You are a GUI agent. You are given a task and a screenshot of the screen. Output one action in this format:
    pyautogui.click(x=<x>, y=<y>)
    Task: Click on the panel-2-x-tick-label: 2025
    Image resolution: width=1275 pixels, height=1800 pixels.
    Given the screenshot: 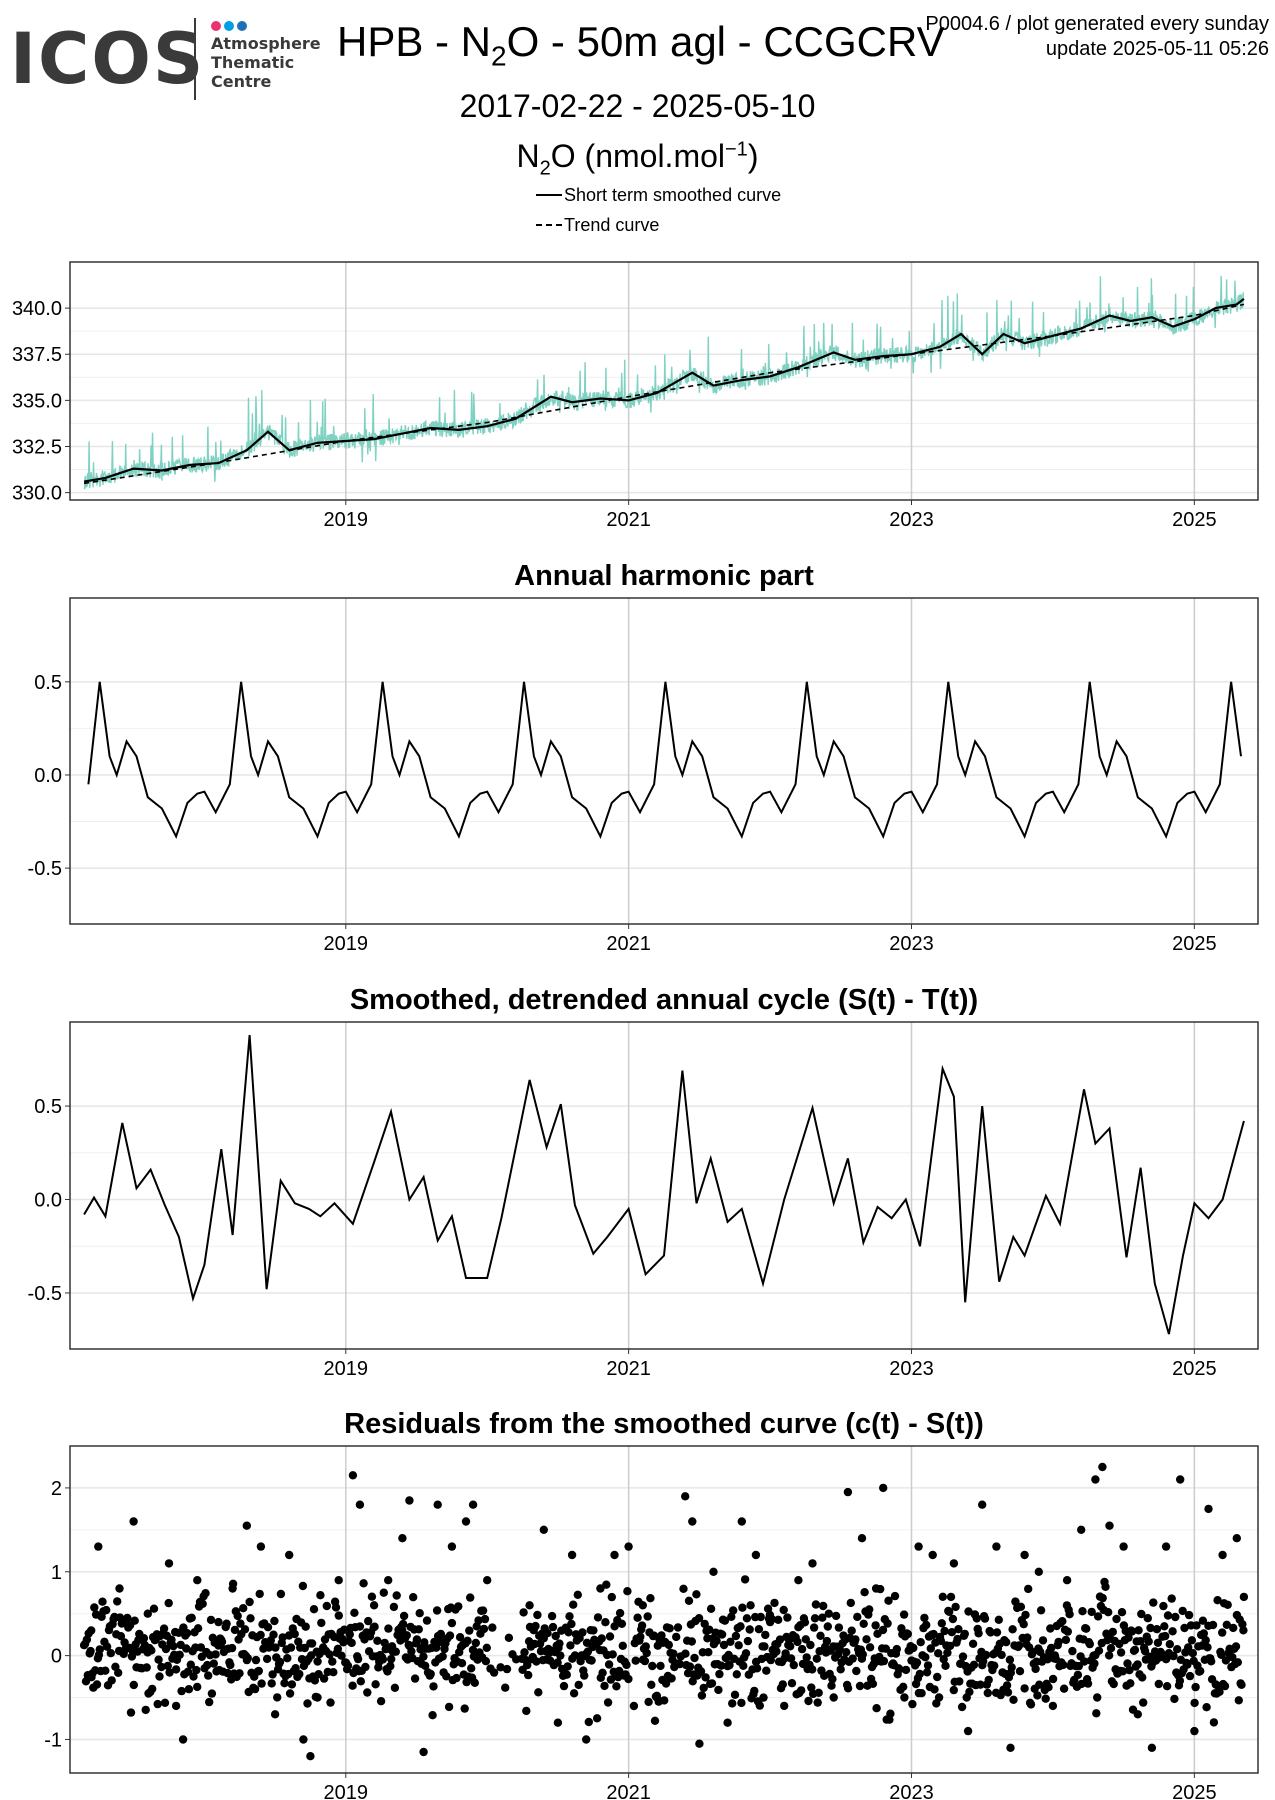 What is the action you would take?
    pyautogui.click(x=1194, y=944)
    